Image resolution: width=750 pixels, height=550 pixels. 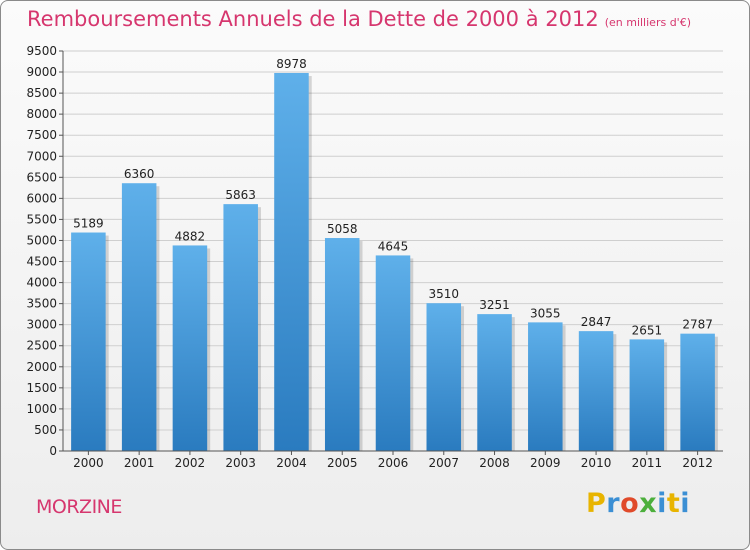 What do you see at coordinates (88, 463) in the screenshot?
I see `x-tick-label-2000: 2000` at bounding box center [88, 463].